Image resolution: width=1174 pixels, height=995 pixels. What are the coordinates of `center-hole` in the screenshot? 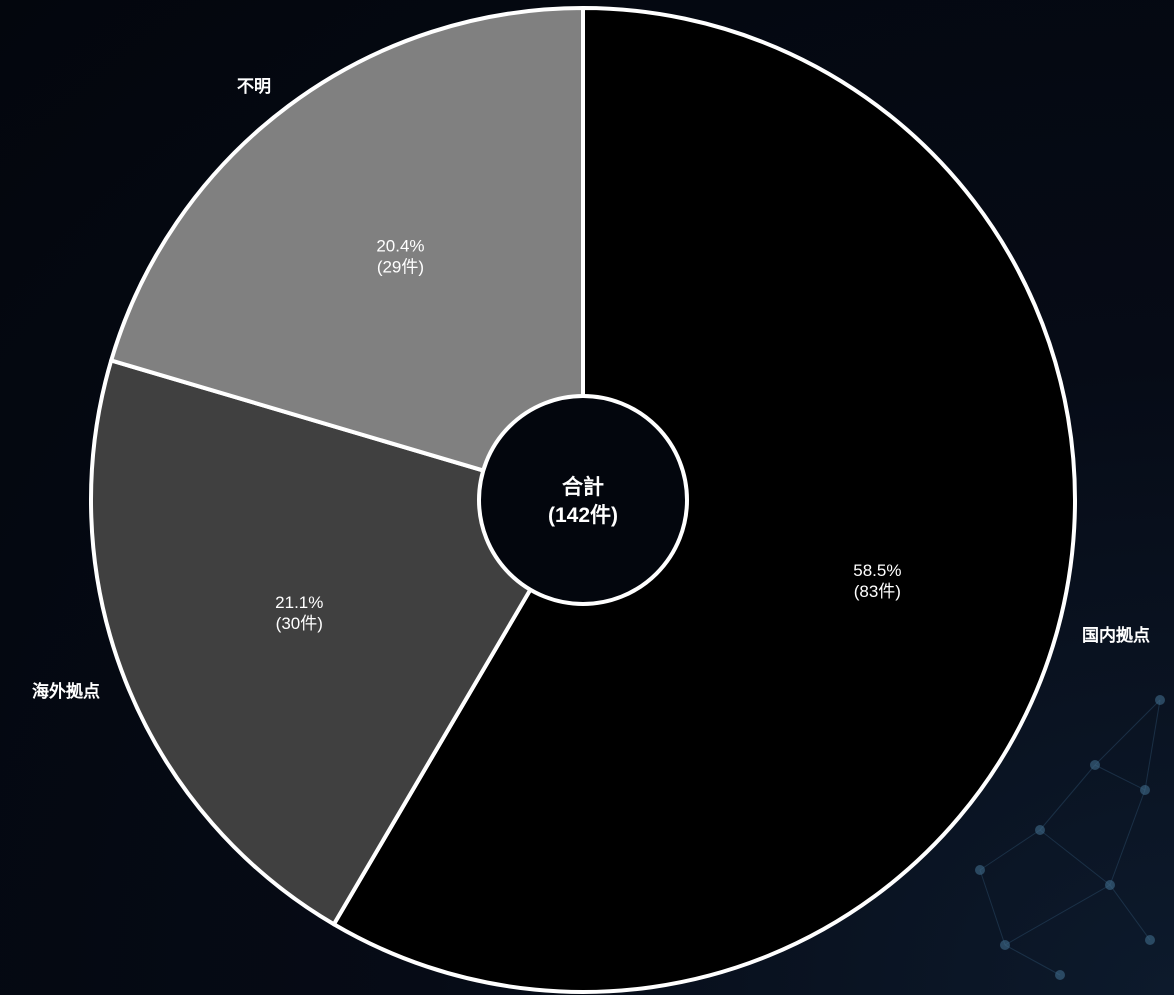 It's located at (583, 500).